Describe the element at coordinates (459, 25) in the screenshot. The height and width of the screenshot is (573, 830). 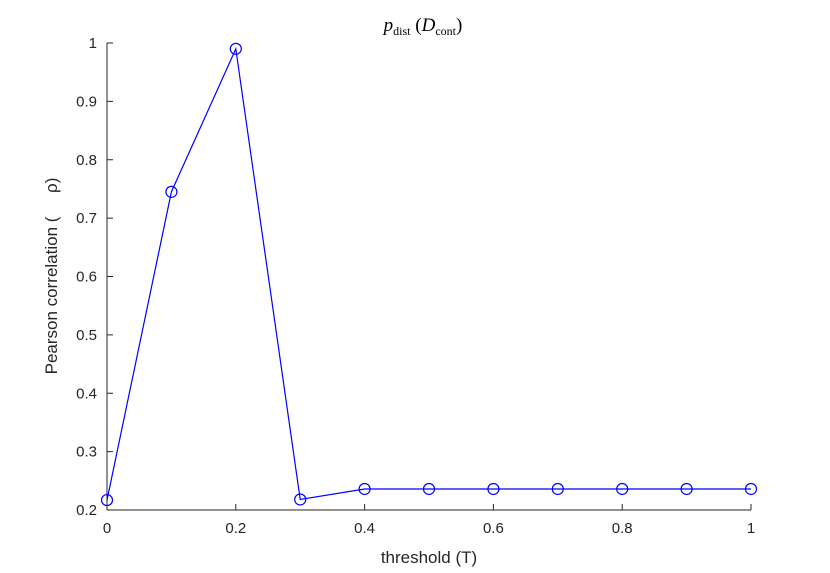
I see `title-close: )` at that location.